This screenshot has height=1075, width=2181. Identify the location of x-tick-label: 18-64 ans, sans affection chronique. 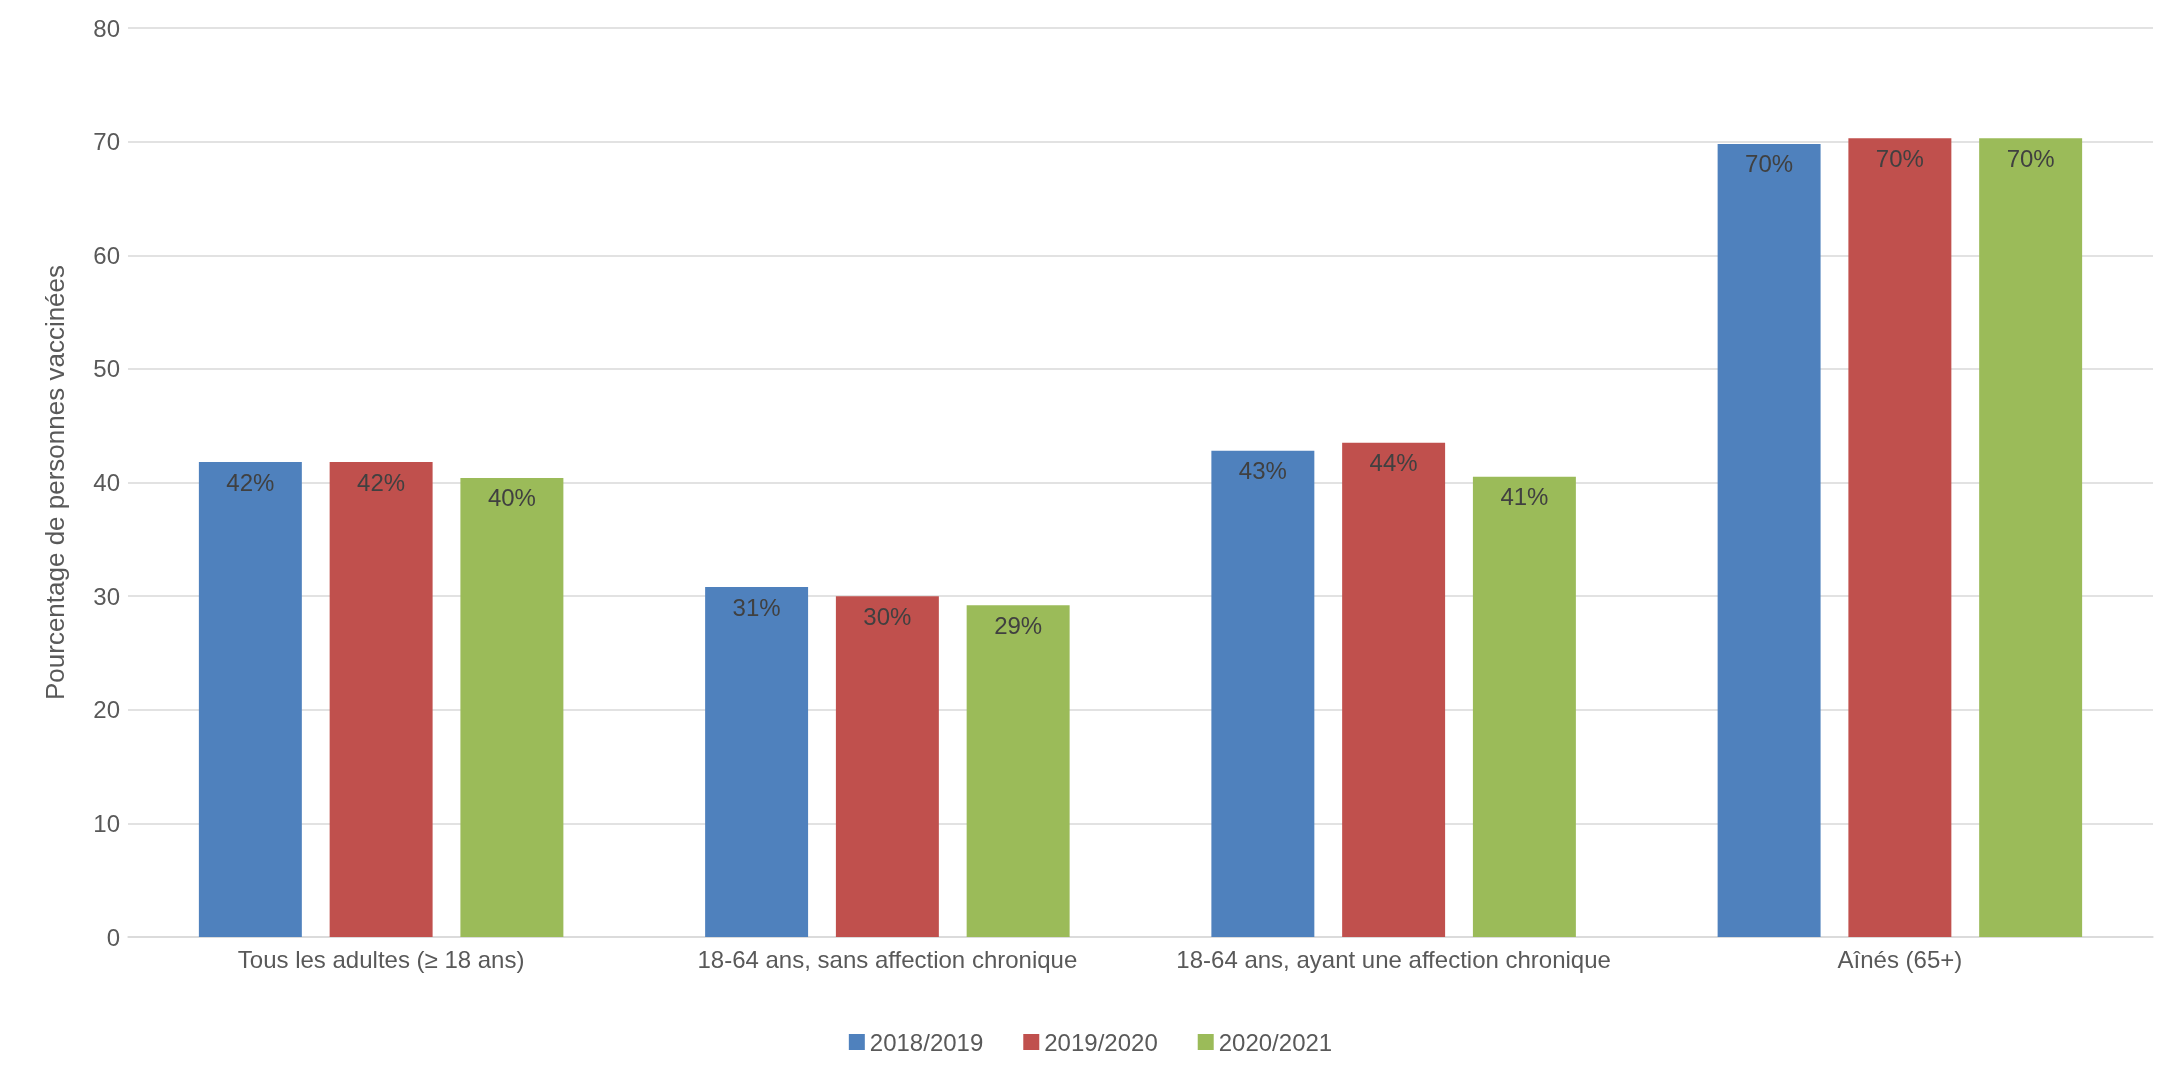
(887, 959).